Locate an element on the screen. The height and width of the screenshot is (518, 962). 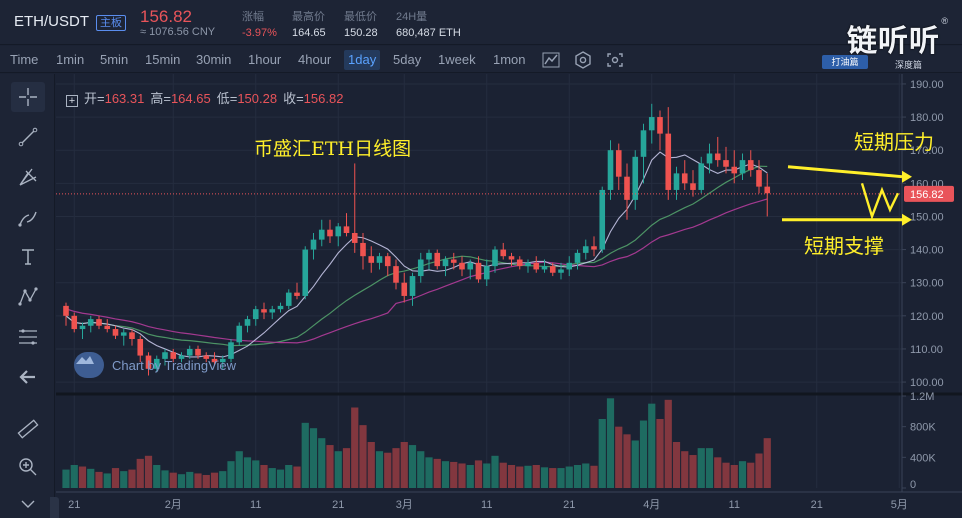
pair-name: ETH/USDT is located at coordinates (51, 21).